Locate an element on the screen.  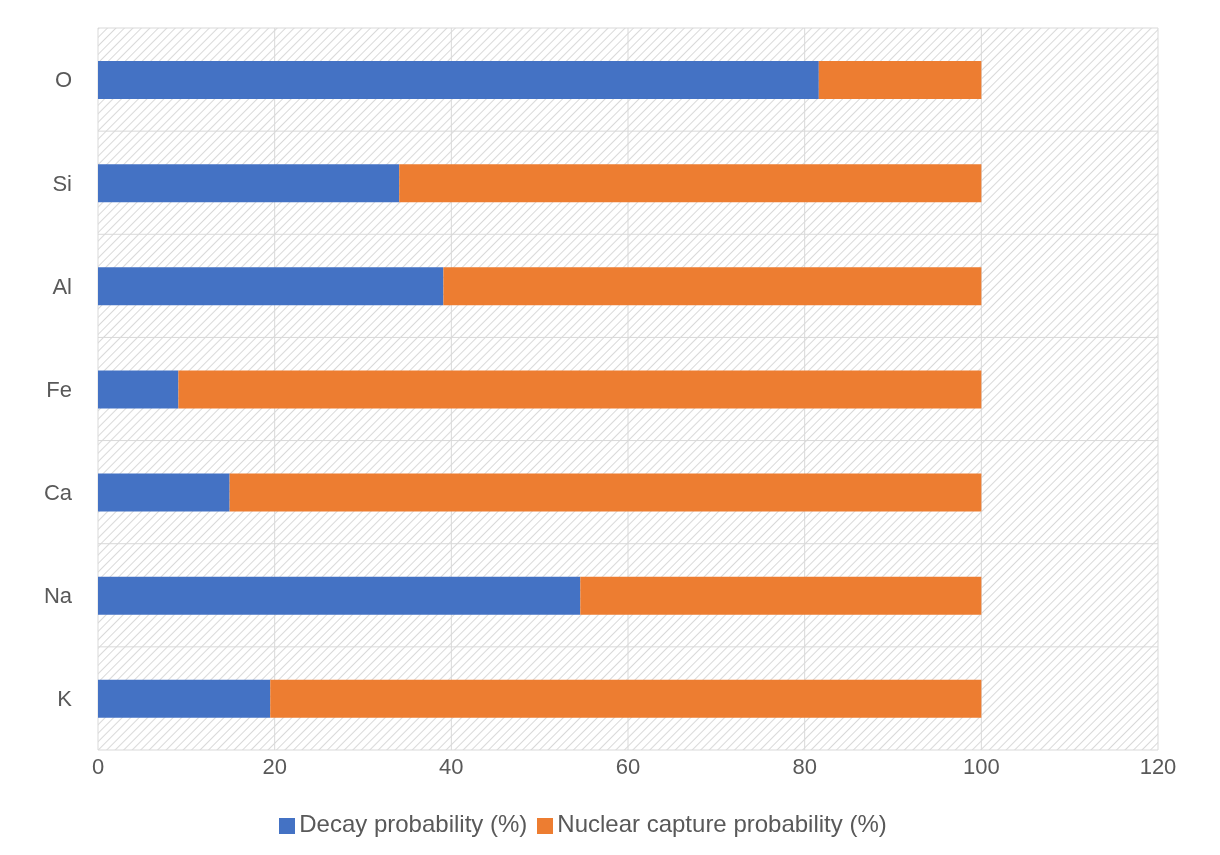
y-tick-label: Na is located at coordinates (58, 596).